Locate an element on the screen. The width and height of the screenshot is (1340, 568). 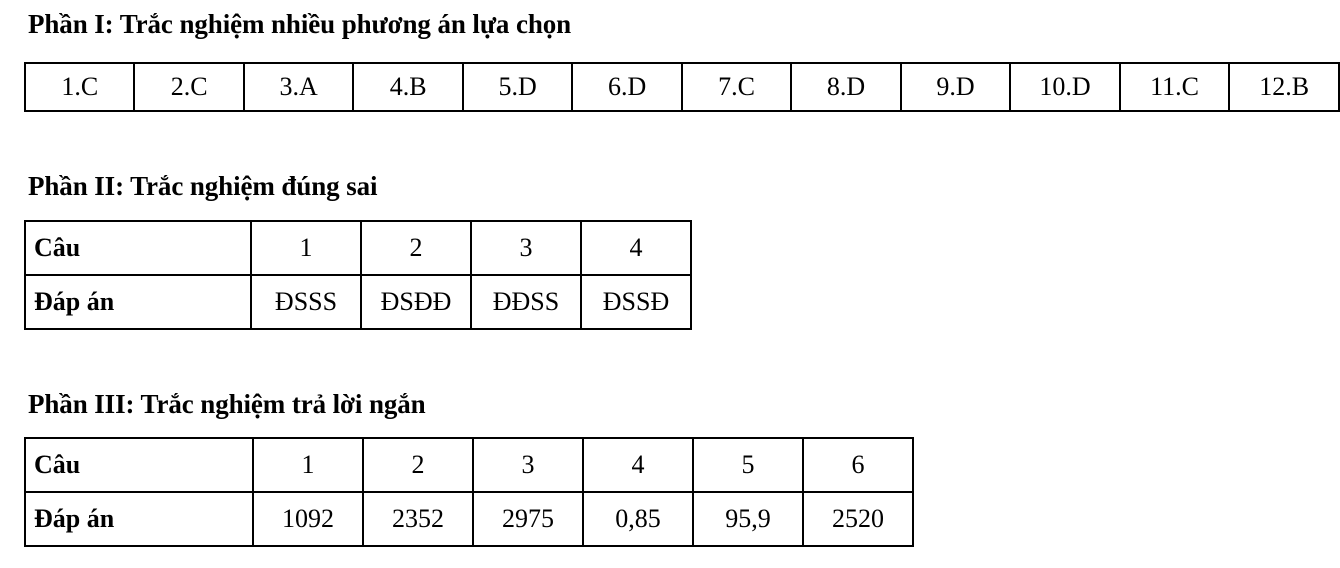
answer-cell: 9.D is located at coordinates (955, 87).